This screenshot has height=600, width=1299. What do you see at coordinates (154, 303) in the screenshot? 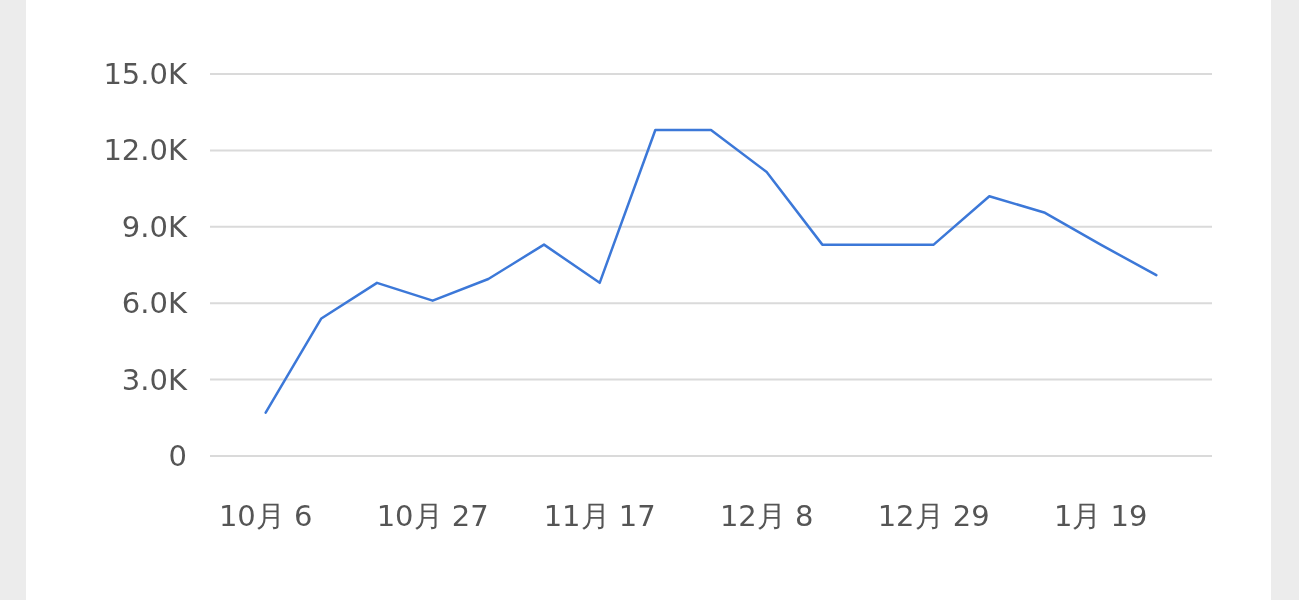
I see `y-tick-label: 6.0K` at bounding box center [154, 303].